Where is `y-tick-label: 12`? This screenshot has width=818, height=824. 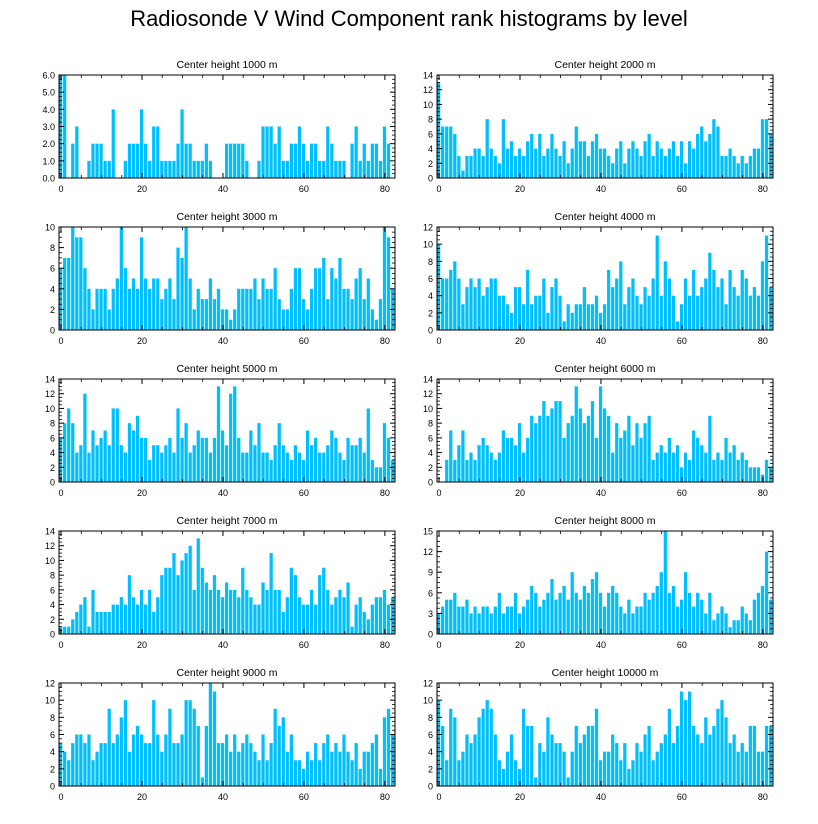
y-tick-label: 12 is located at coordinates (428, 394).